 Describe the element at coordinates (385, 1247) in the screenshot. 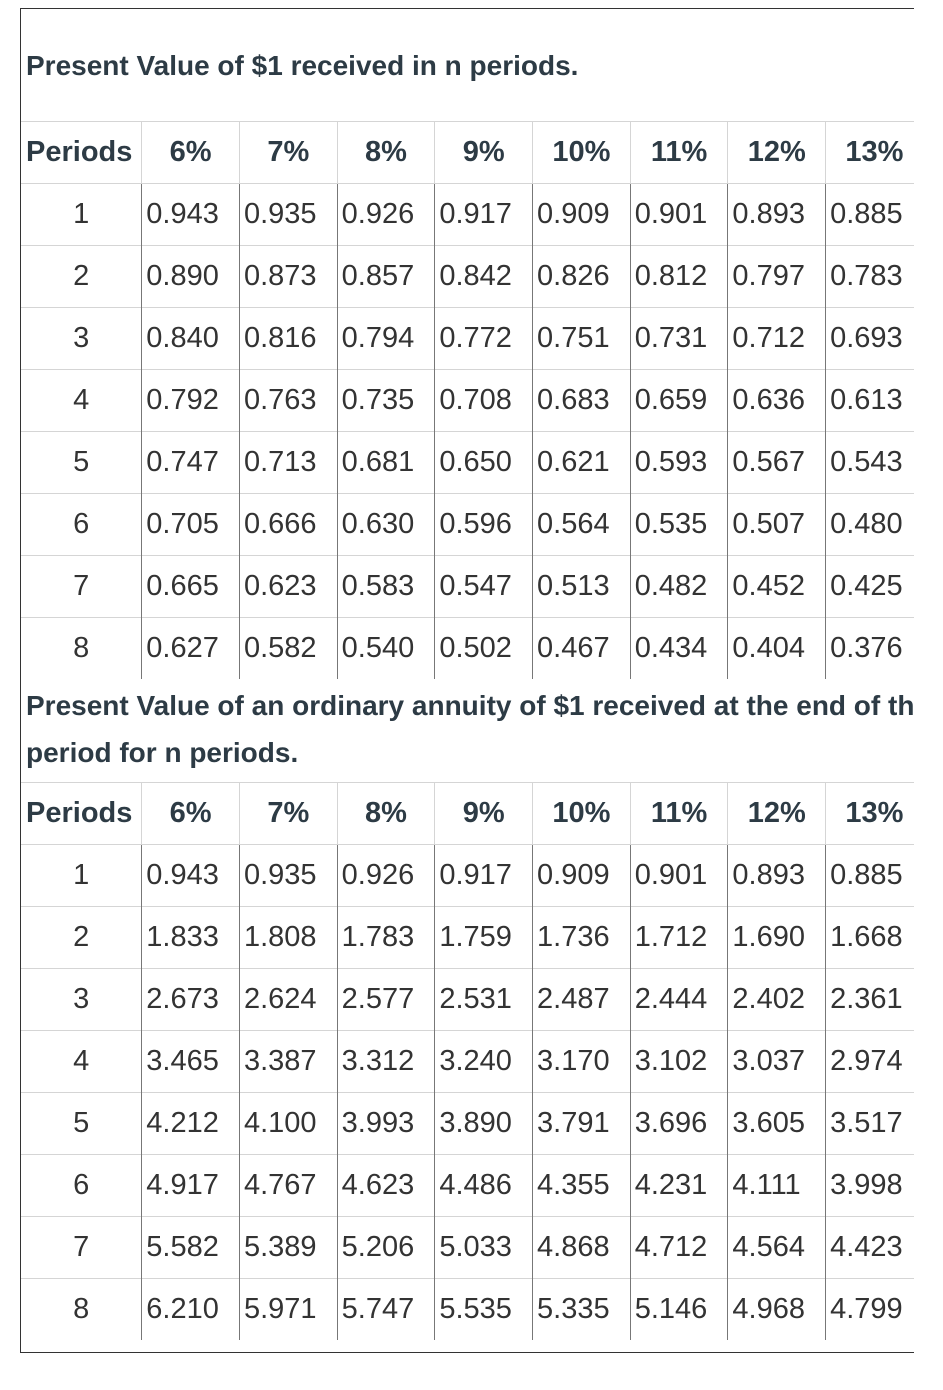

I see `value-cell: 5.206` at that location.